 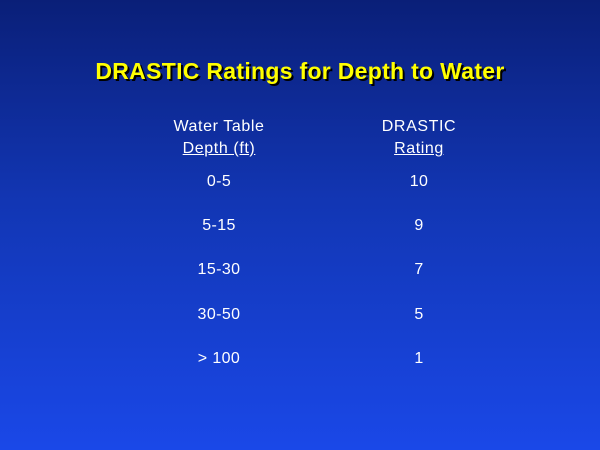 I want to click on table-row-4-rating: 5, so click(x=419, y=314).